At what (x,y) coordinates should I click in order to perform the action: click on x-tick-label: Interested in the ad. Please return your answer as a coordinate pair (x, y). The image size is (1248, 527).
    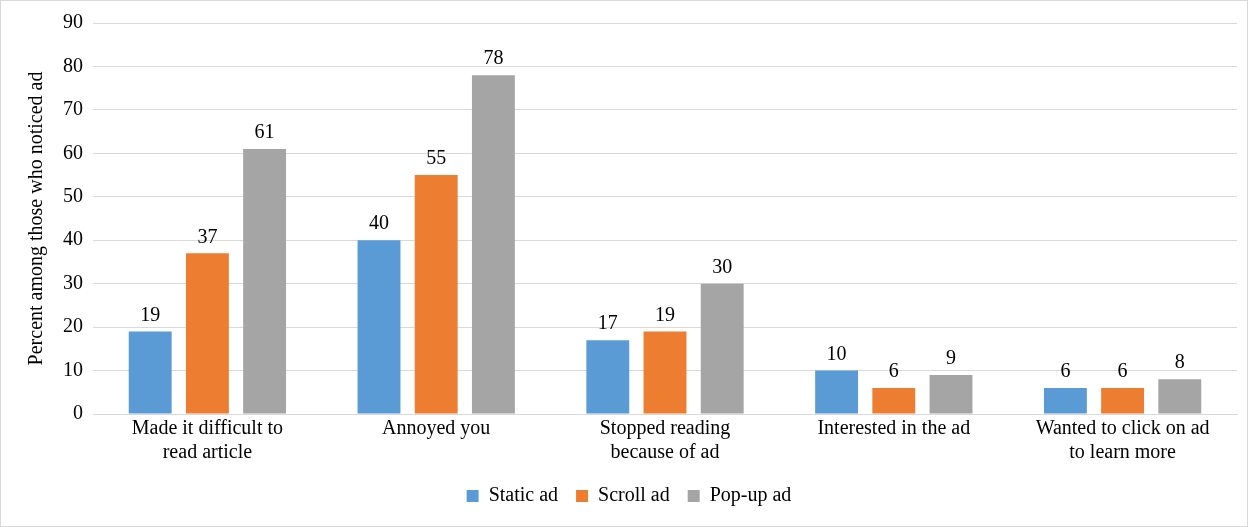
    Looking at the image, I should click on (894, 427).